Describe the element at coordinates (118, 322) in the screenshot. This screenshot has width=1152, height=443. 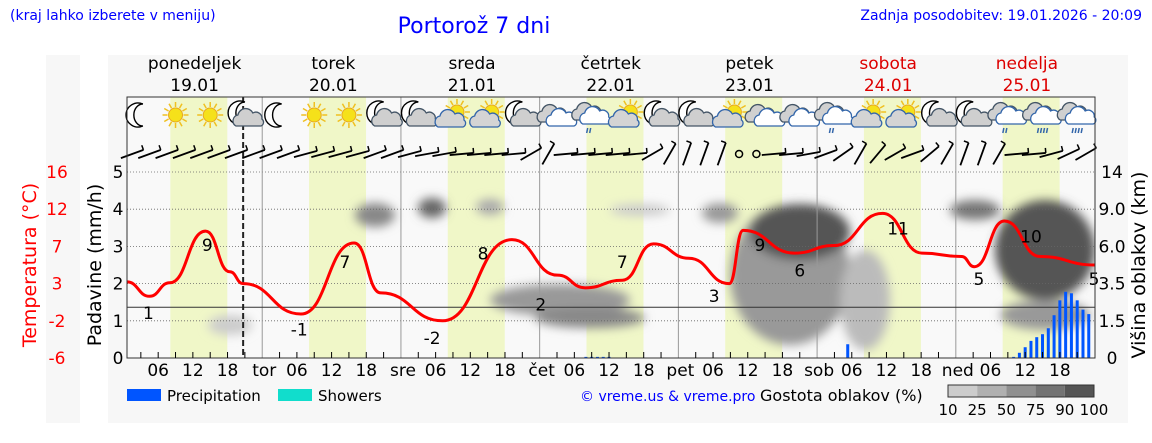
I see `precip-tick-label: 1` at that location.